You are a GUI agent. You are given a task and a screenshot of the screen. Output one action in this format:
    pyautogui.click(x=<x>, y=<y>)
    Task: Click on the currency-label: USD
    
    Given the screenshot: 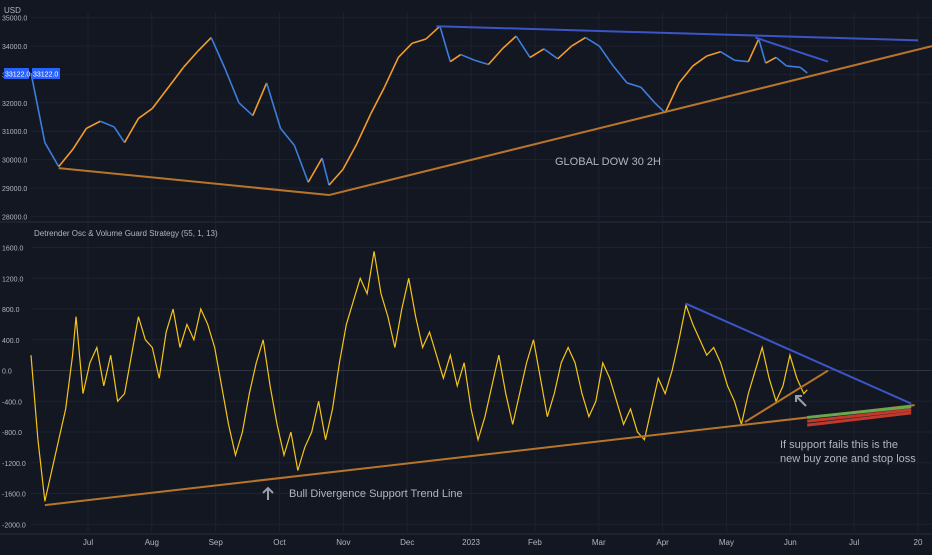 What is the action you would take?
    pyautogui.click(x=12, y=10)
    